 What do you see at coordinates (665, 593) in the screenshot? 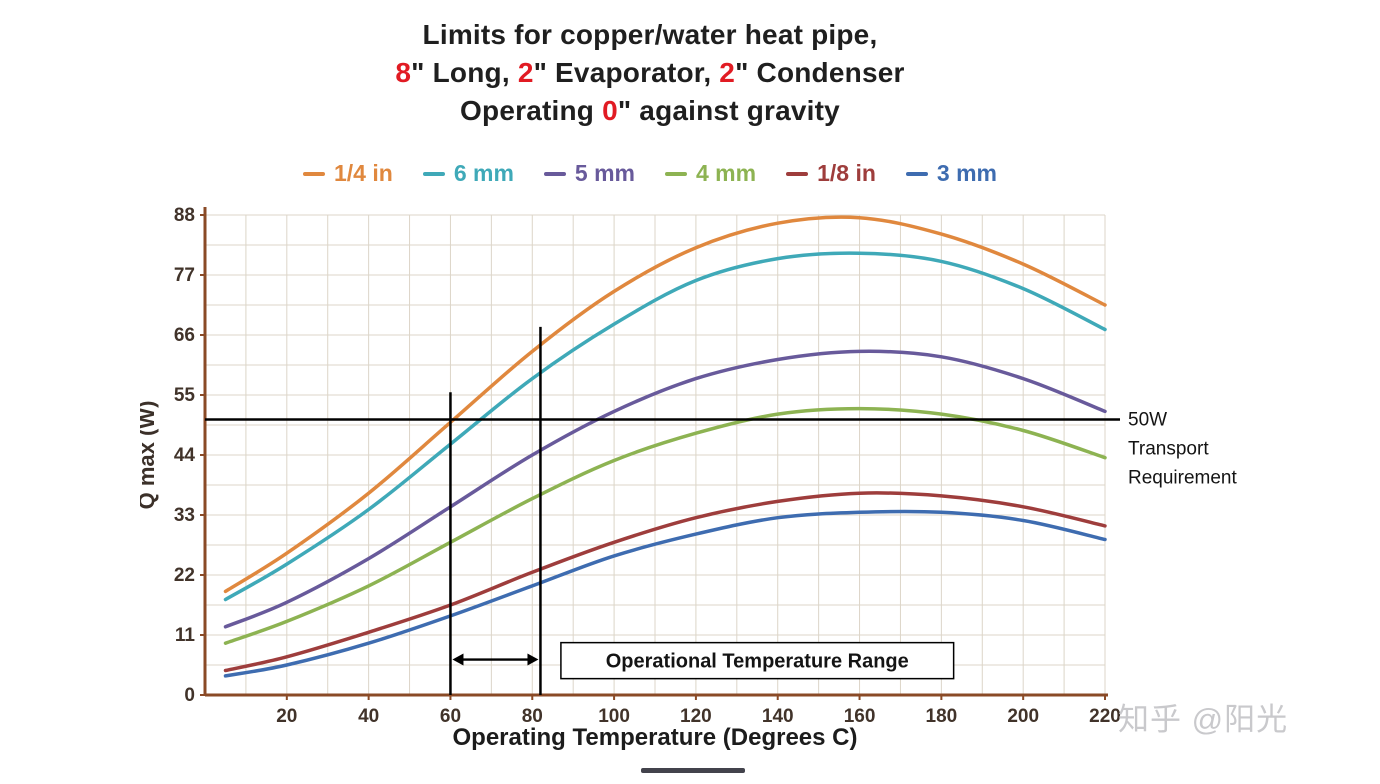
I see `series-3-mm` at bounding box center [665, 593].